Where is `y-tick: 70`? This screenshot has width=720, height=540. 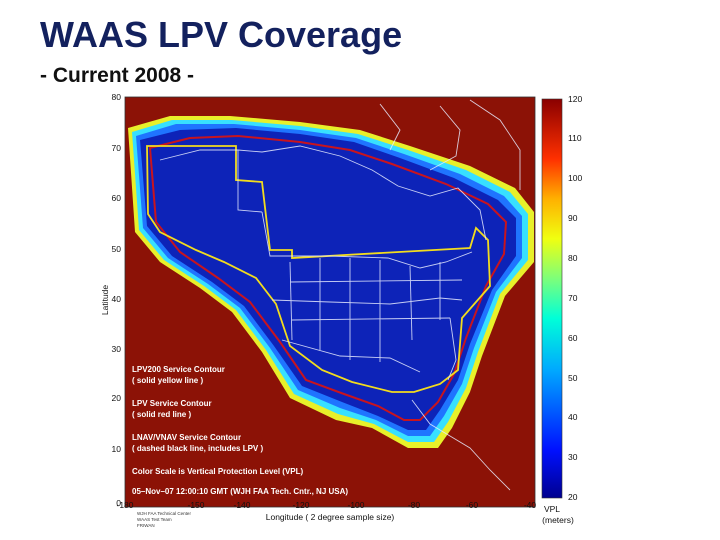
y-tick: 70 is located at coordinates (117, 148).